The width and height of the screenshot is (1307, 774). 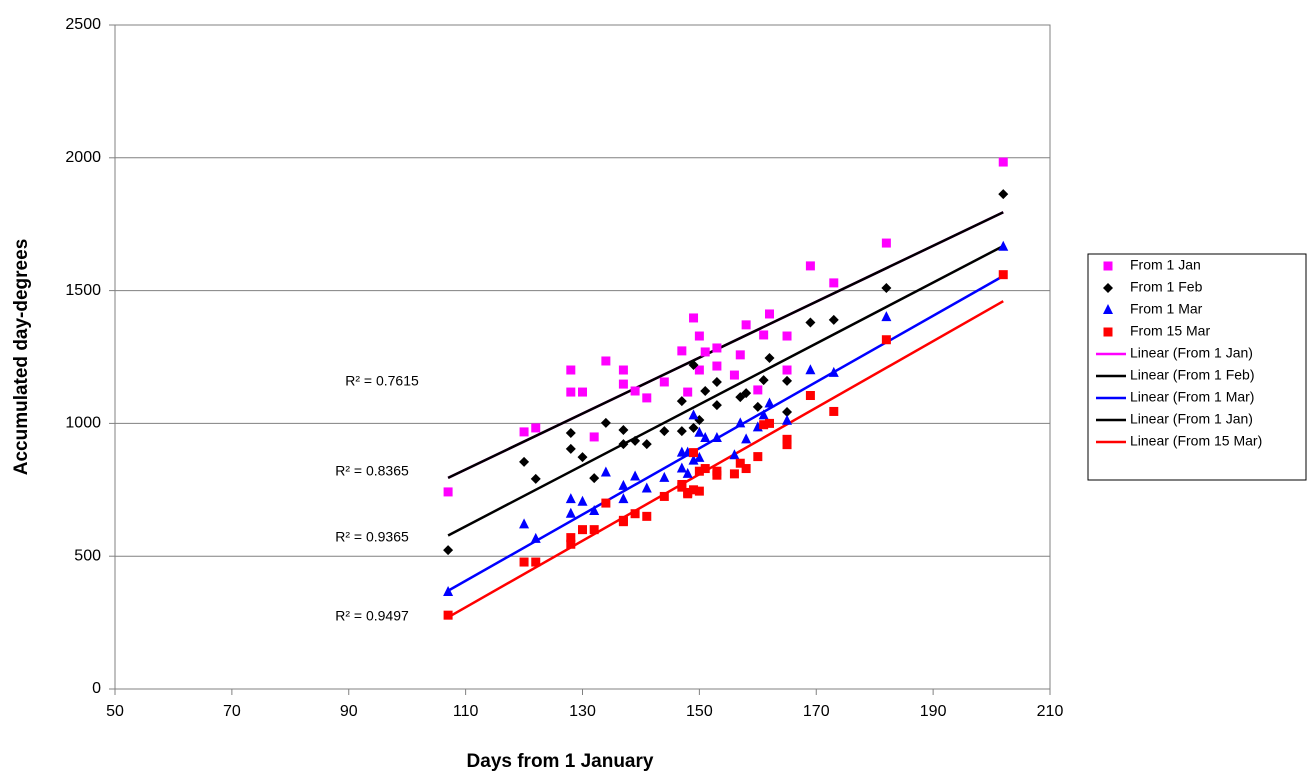 I want to click on x-tick-label: 150, so click(x=699, y=711).